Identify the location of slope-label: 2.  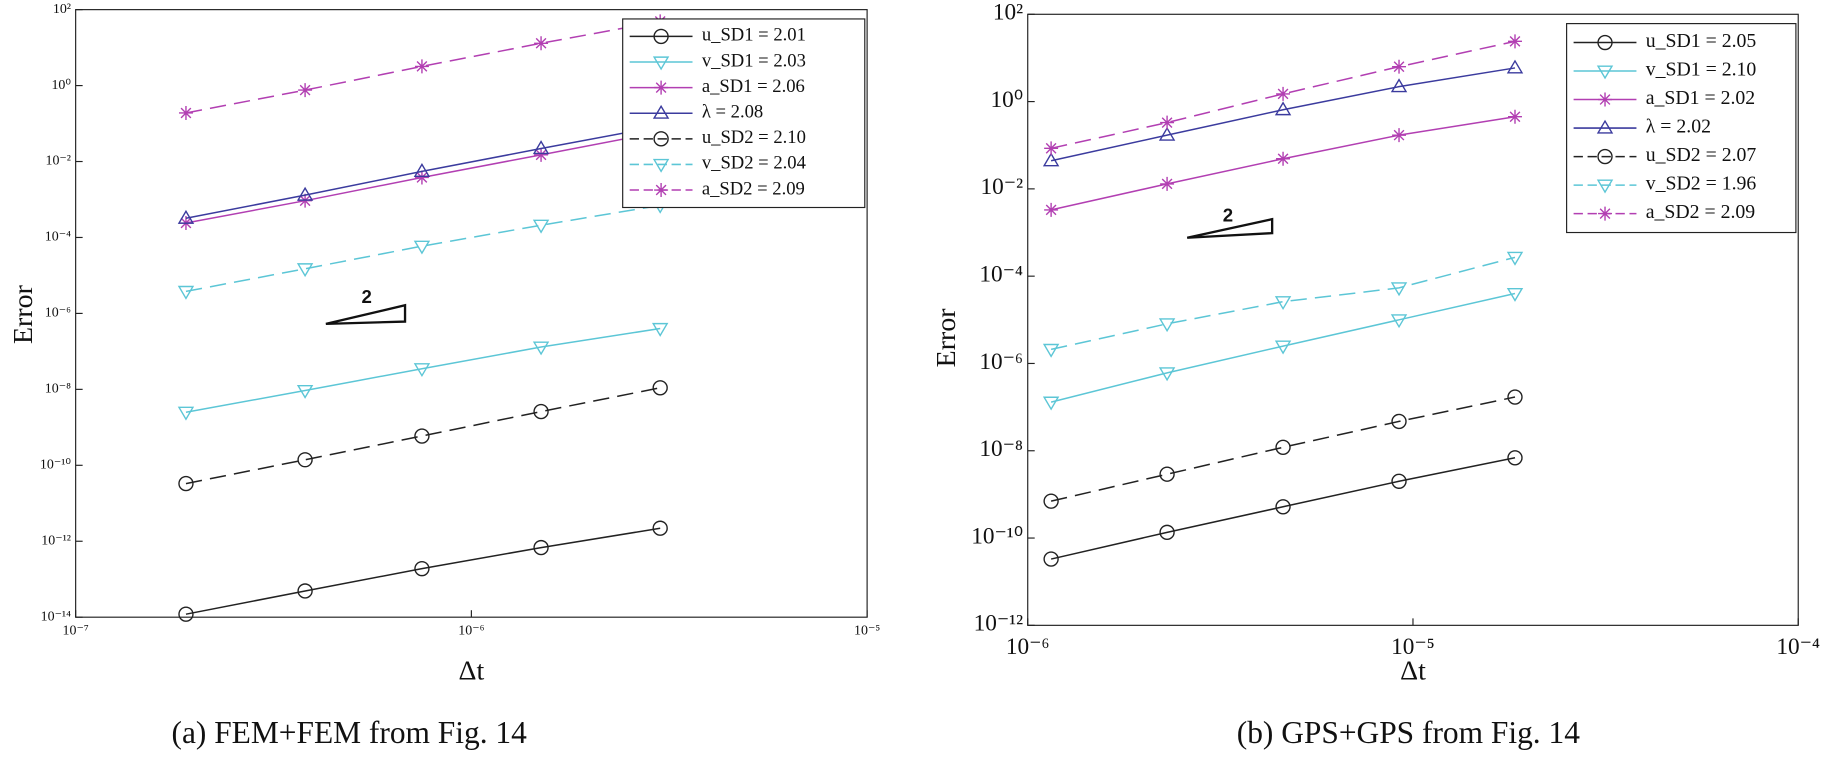
(1228, 215).